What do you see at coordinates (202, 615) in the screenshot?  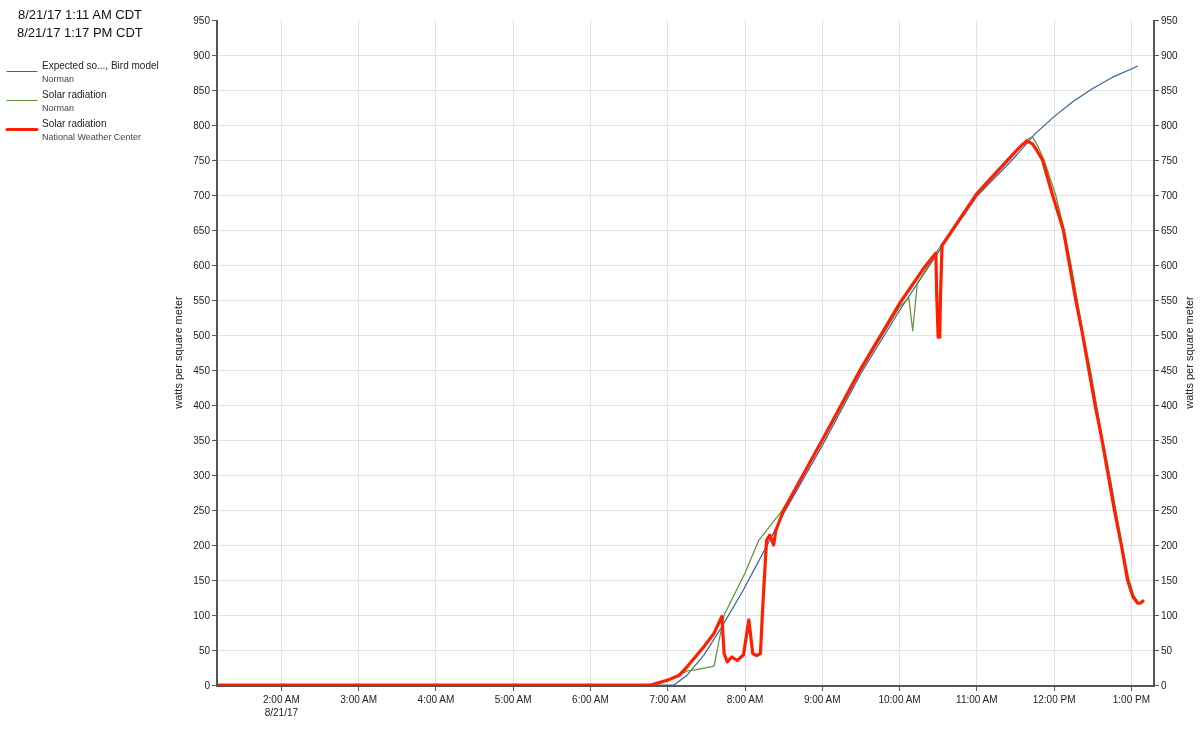 I see `y-tick-label: 100` at bounding box center [202, 615].